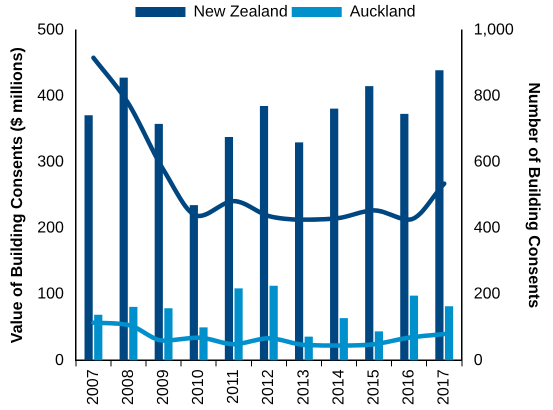  Describe the element at coordinates (373, 387) in the screenshot. I see `x-tick-label: 2015` at that location.